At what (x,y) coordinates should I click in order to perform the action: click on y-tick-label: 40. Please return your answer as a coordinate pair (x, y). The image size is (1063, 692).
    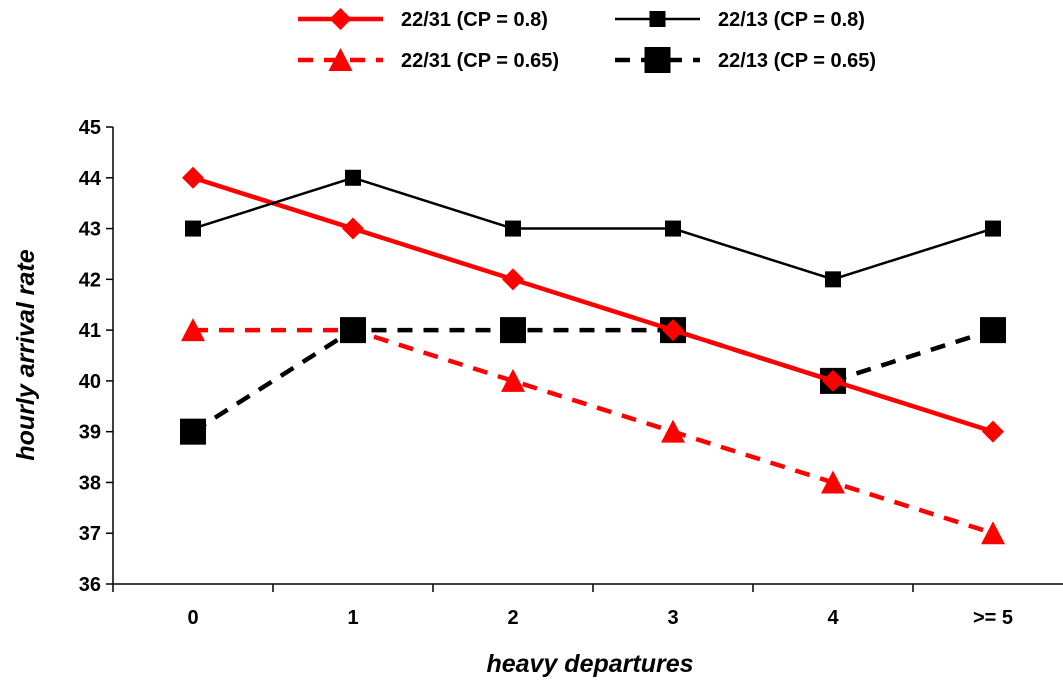
    Looking at the image, I should click on (90, 382).